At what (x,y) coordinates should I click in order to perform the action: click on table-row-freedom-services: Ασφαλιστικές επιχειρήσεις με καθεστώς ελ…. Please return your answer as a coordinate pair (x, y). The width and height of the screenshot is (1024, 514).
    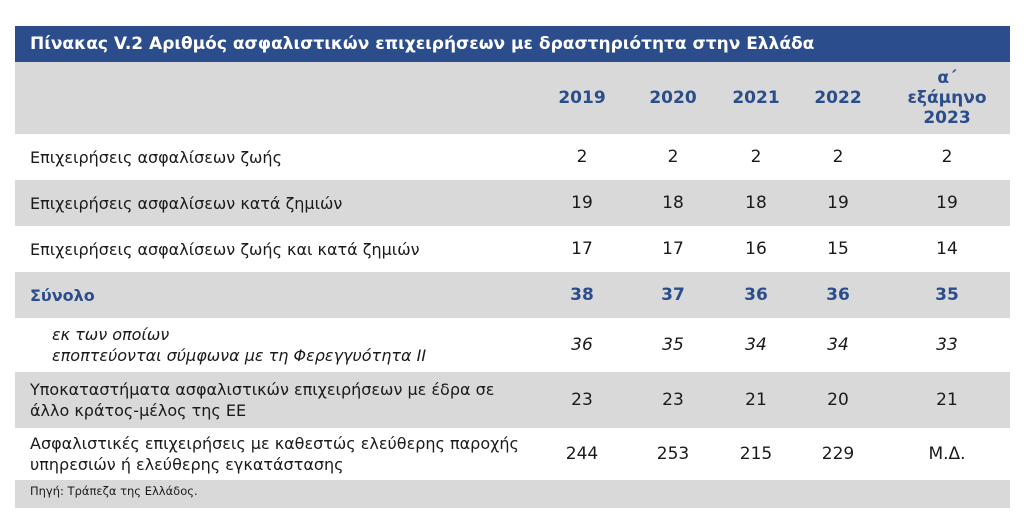
    Looking at the image, I should click on (512, 454).